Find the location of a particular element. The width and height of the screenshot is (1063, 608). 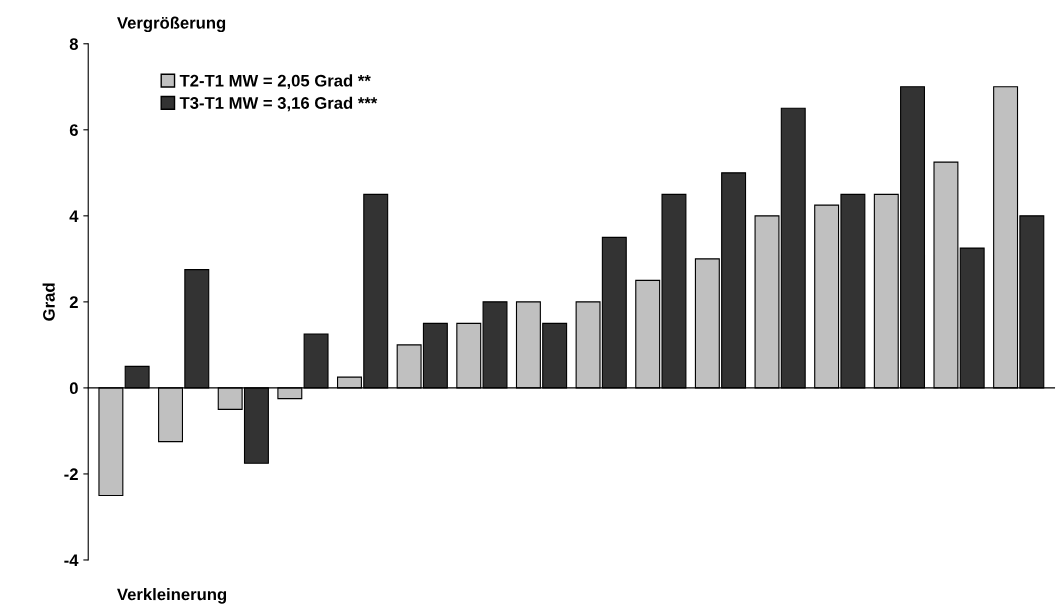

y-axis-title: Grad is located at coordinates (48, 302).